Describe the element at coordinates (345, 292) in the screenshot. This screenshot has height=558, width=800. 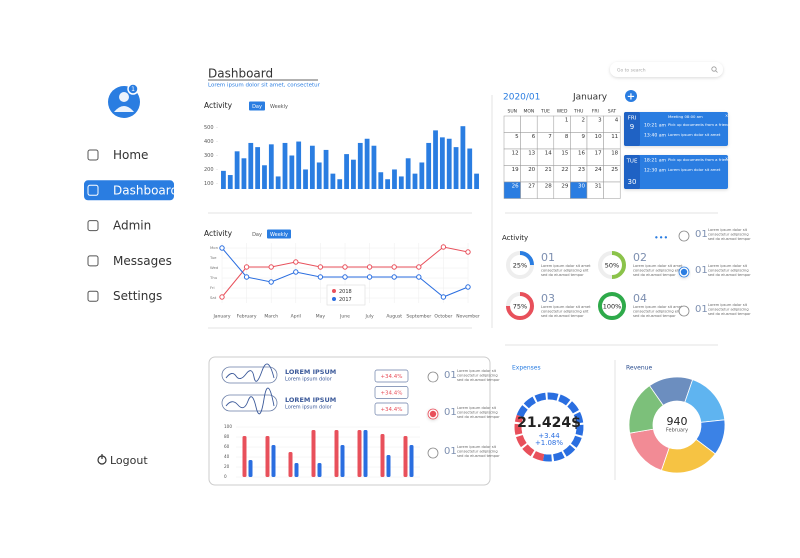
I see `legend-label: 2018` at that location.